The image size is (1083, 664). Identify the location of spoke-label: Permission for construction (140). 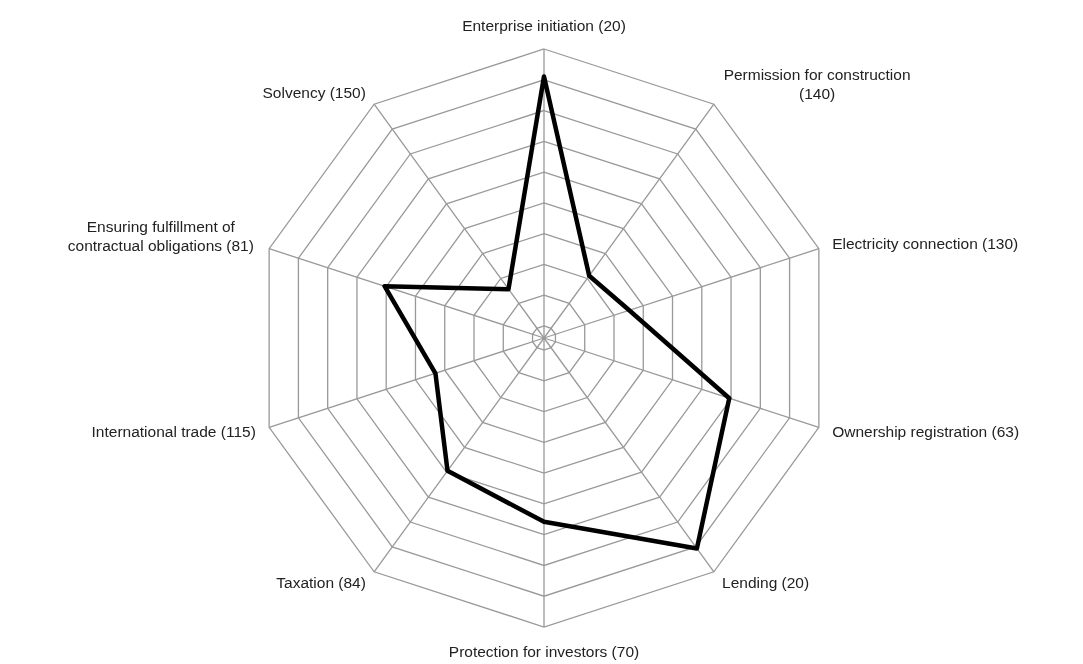
(817, 84).